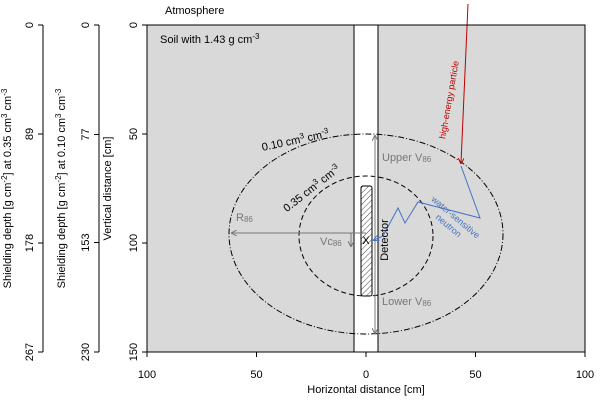  I want to click on radius-label: R86, so click(244, 218).